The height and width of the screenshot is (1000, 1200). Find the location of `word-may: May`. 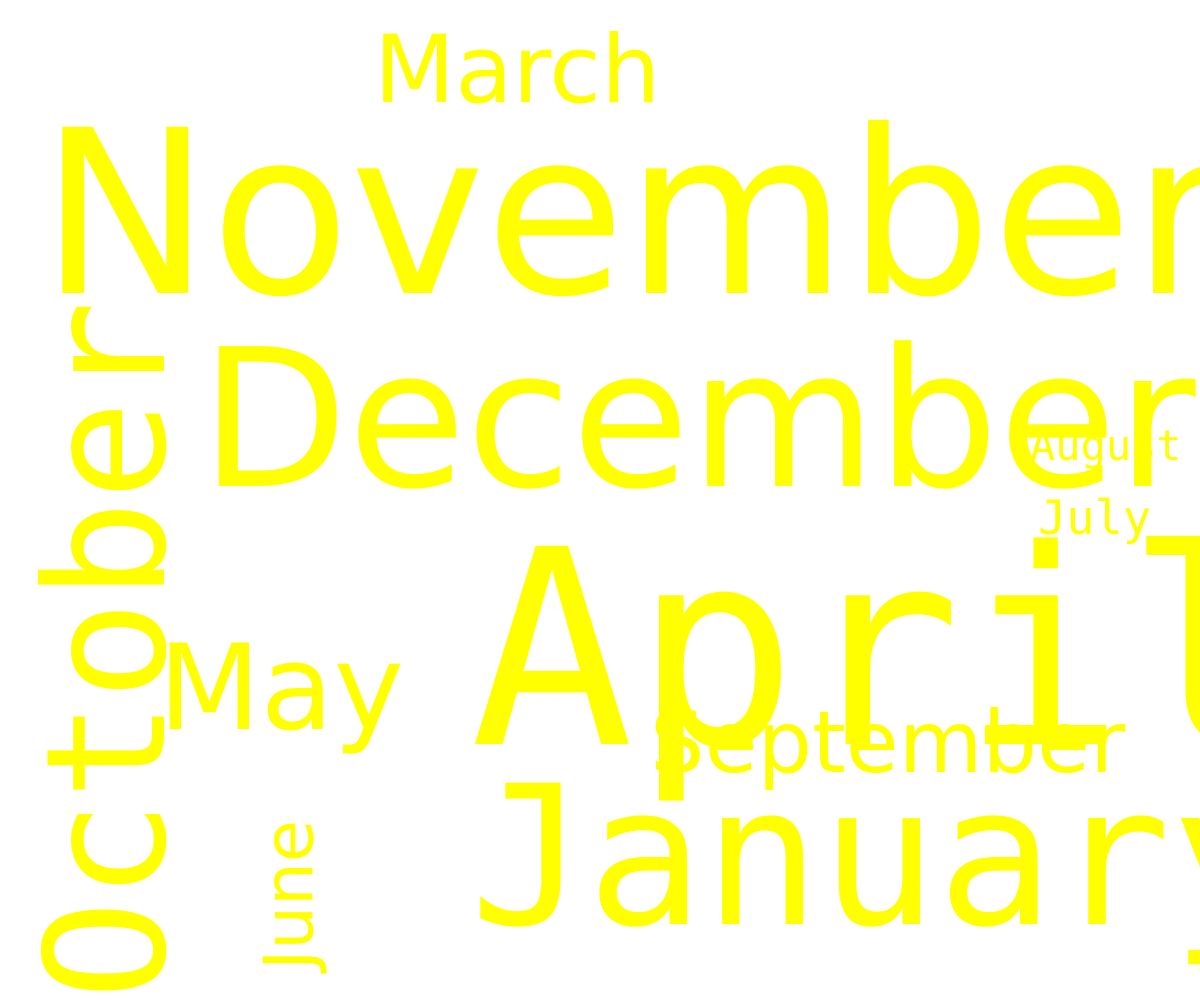

word-may: May is located at coordinates (281, 689).